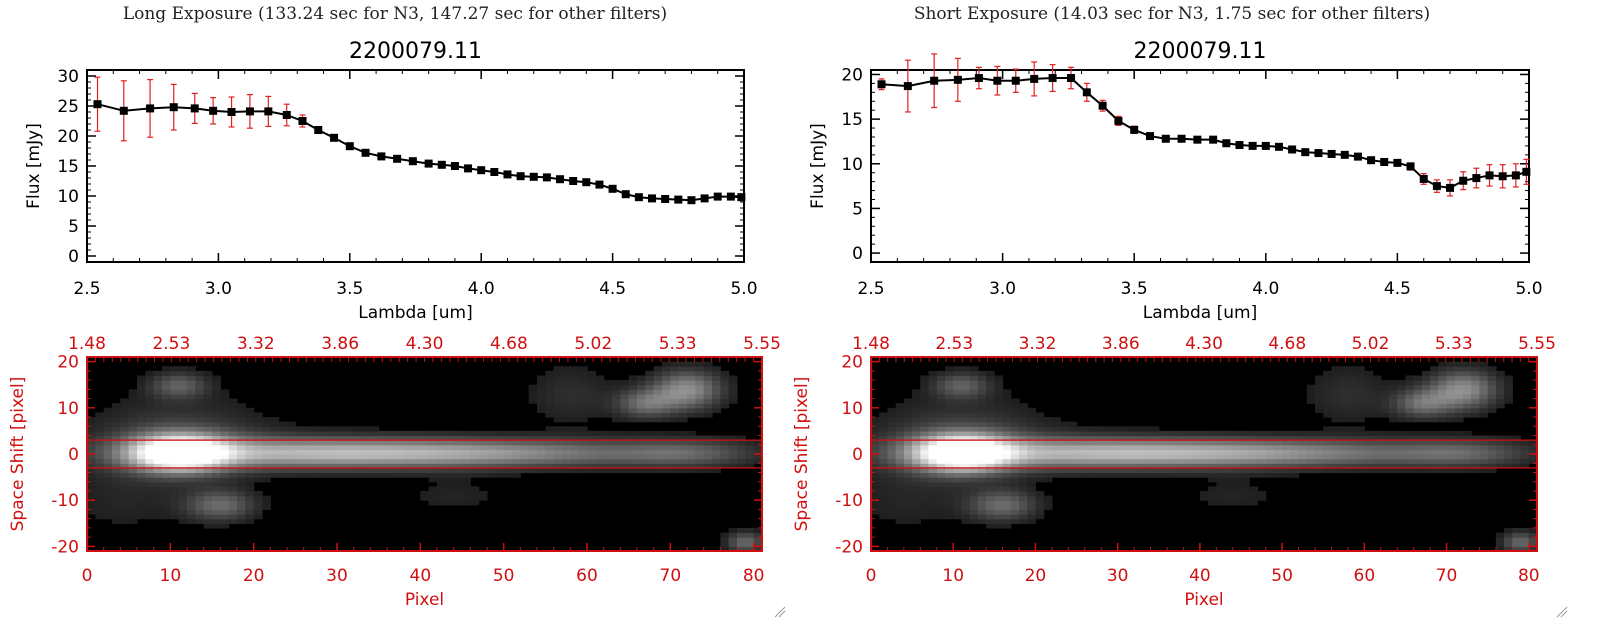 This screenshot has height=630, width=1600. Describe the element at coordinates (1134, 289) in the screenshot. I see `x-tick-label: 3.5` at that location.